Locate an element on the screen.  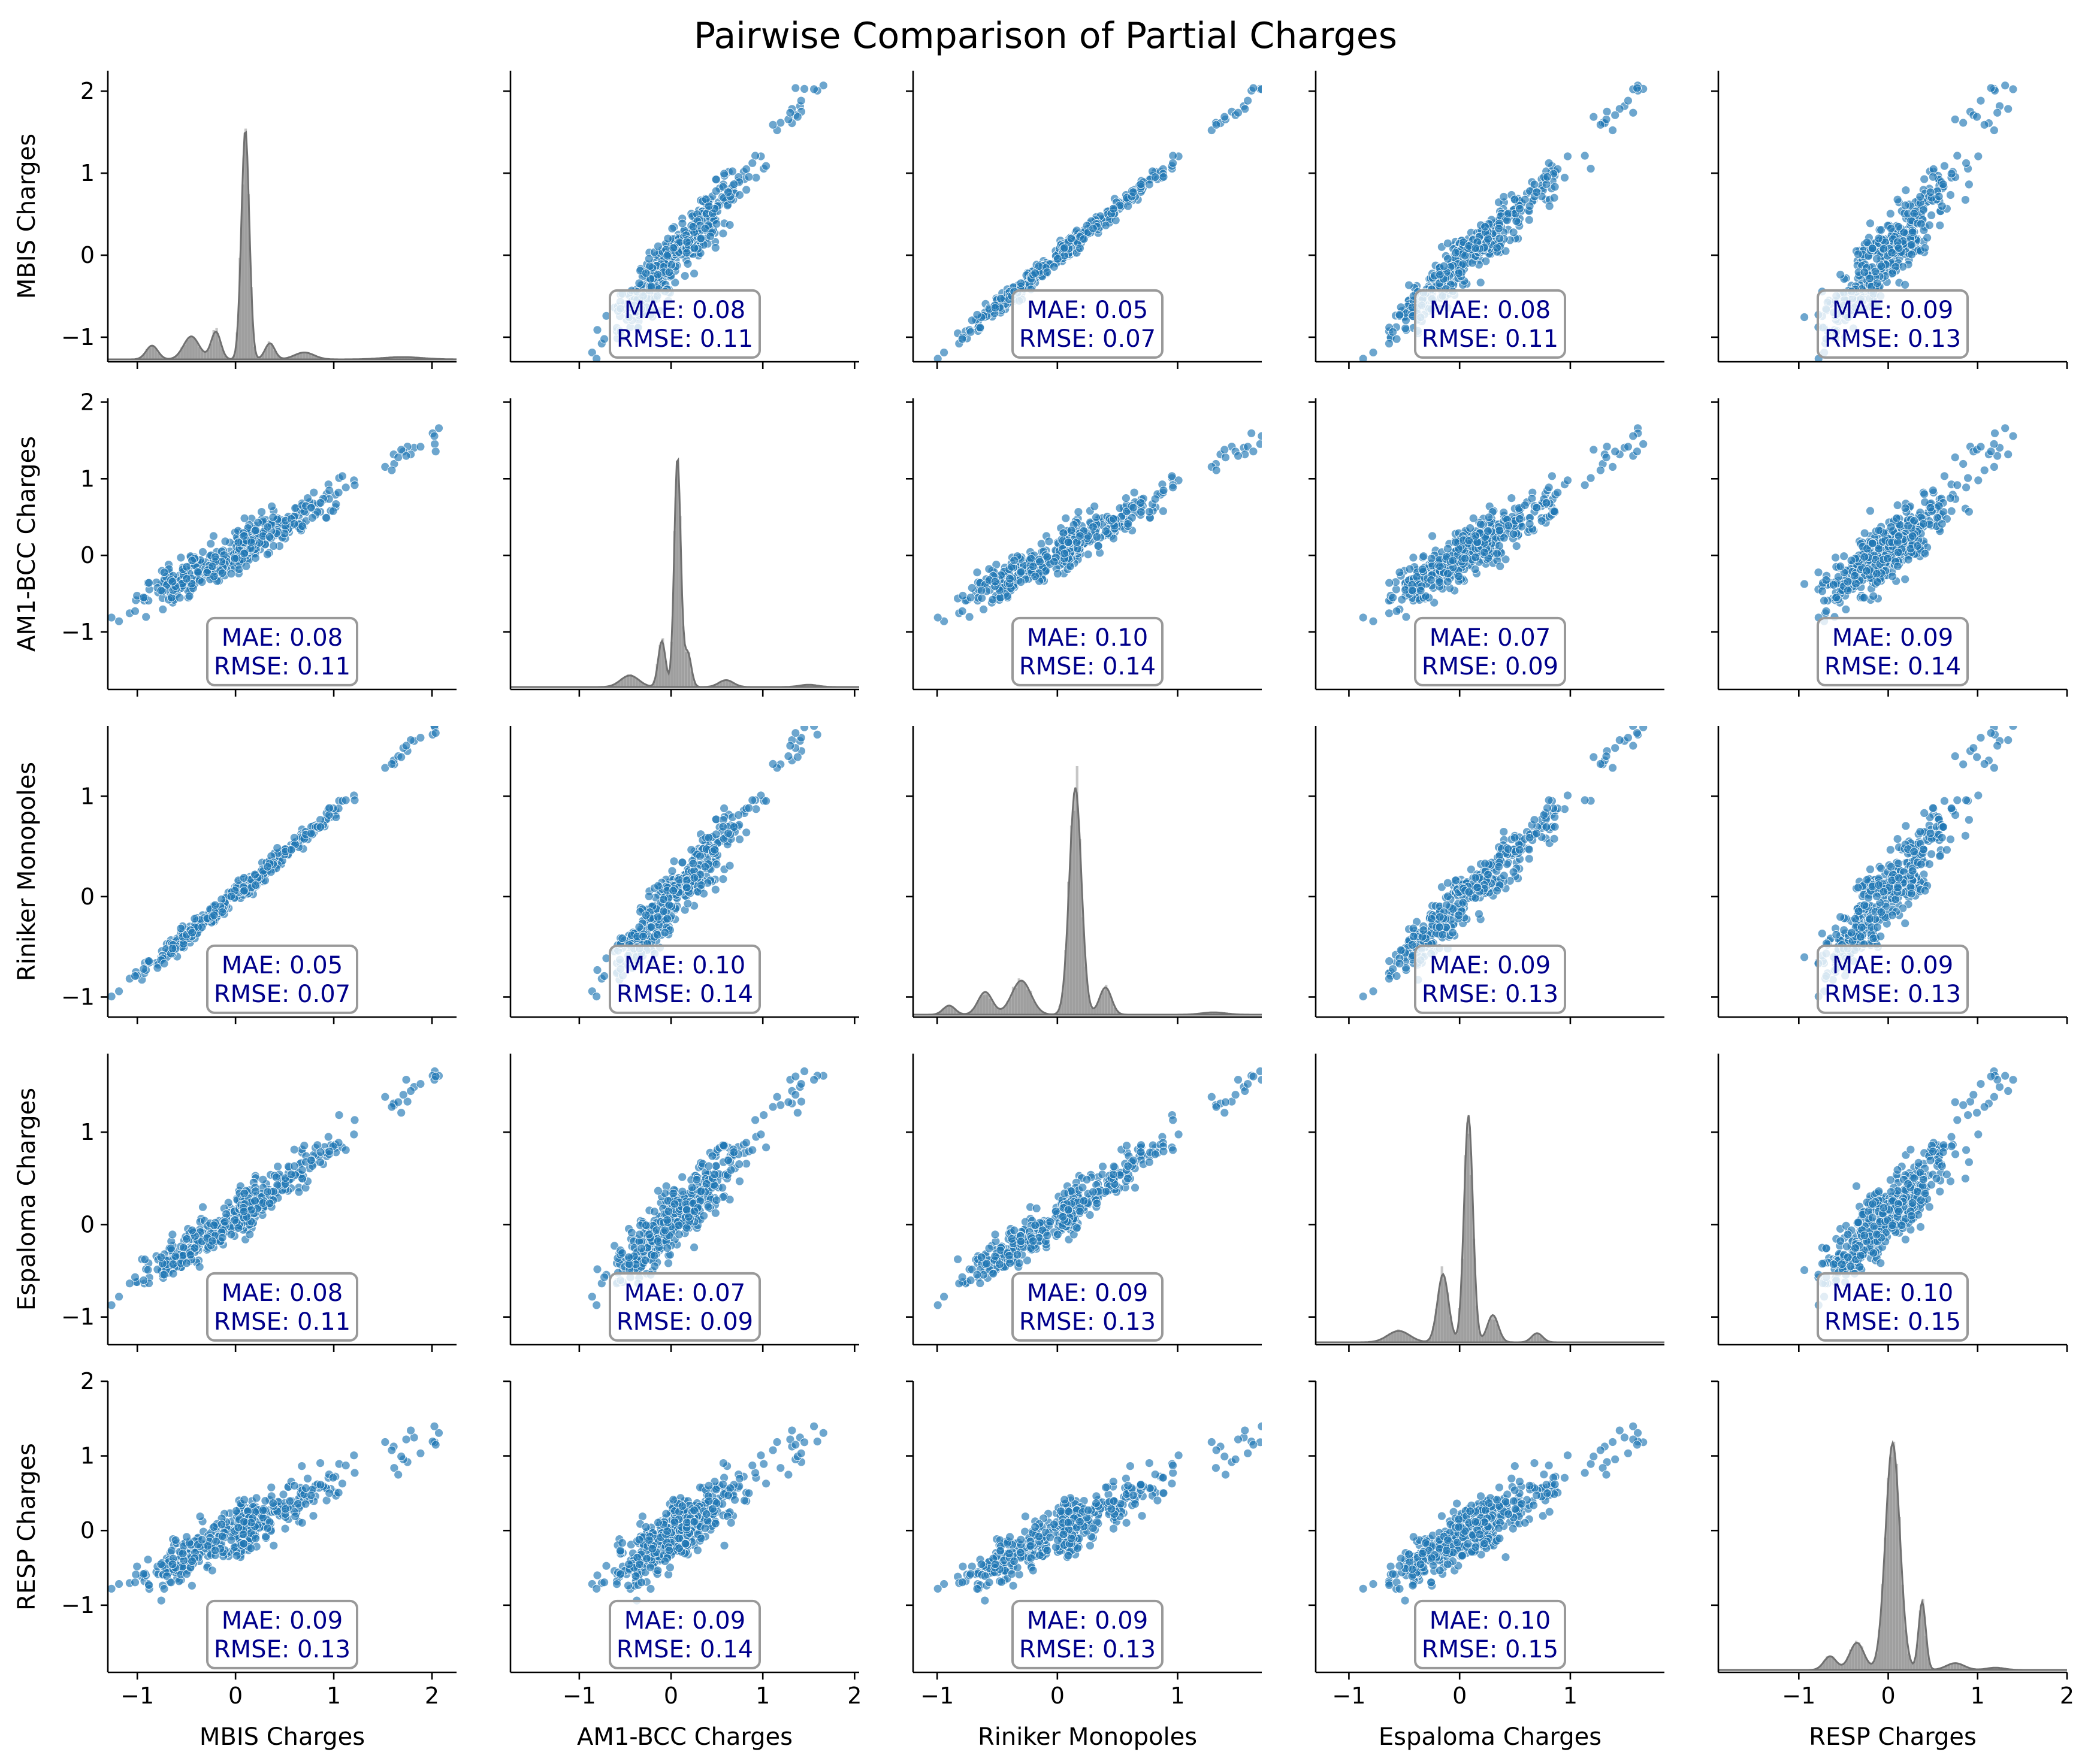
rmse-label: RMSE: 0.14 is located at coordinates (1087, 666).